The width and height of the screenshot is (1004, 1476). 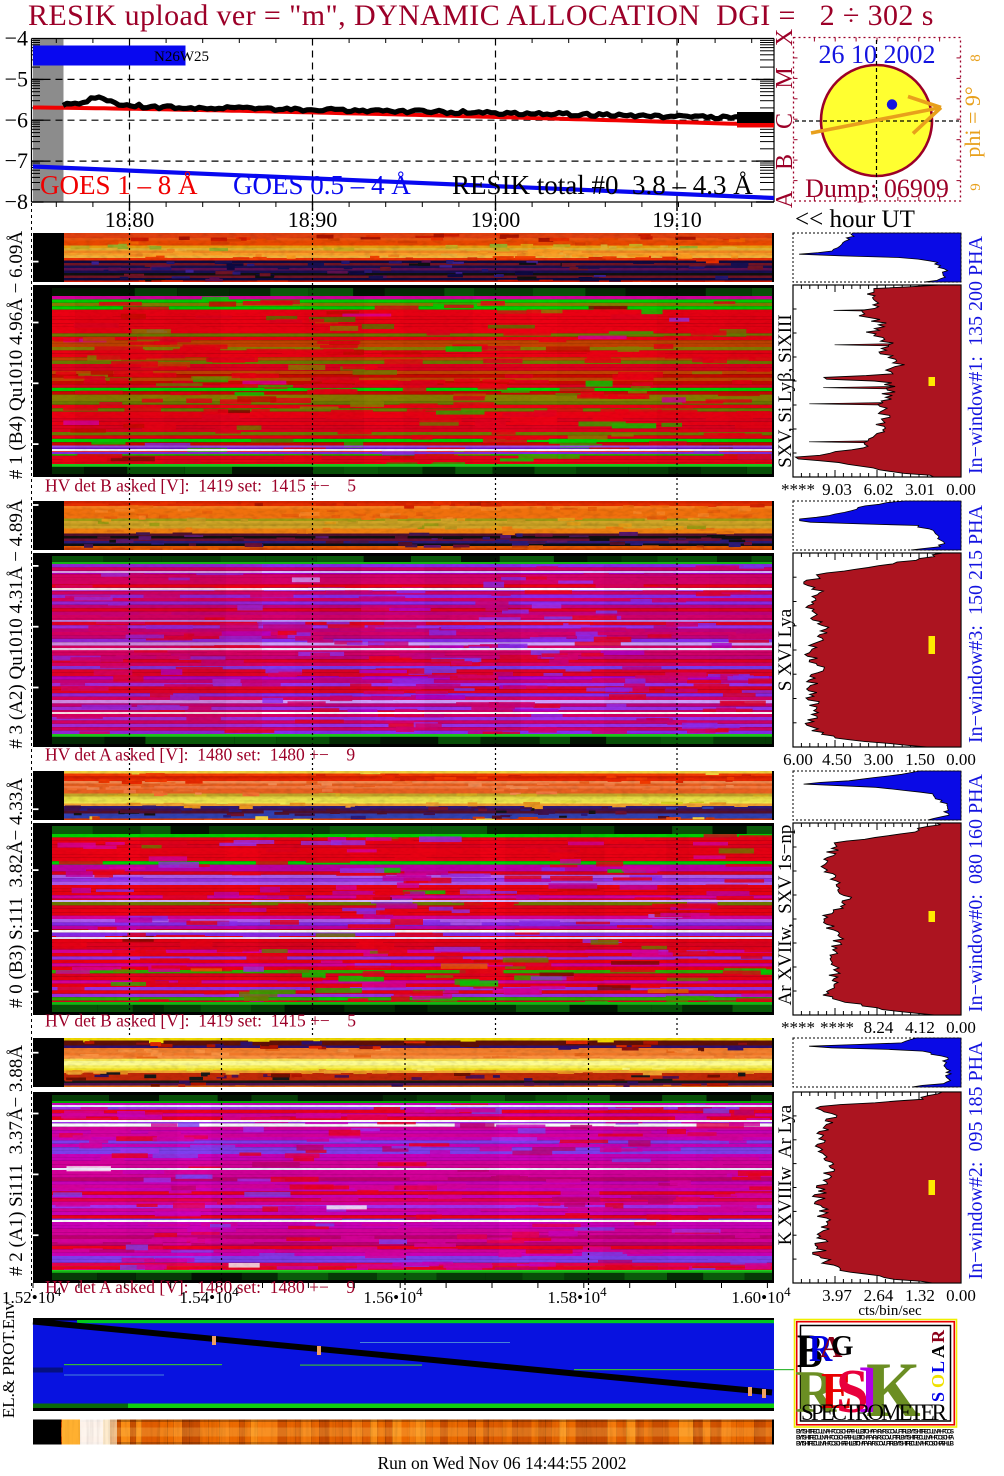 I want to click on svg-text: In−window#3: 150 215 PHA, so click(x=976, y=623).